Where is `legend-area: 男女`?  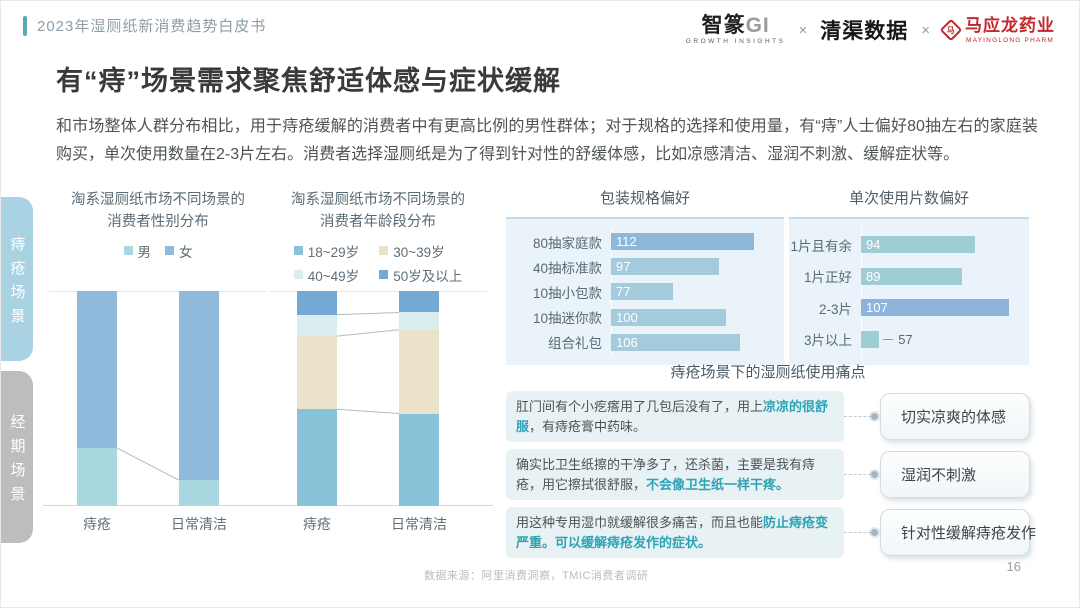 legend-area: 男女 is located at coordinates (158, 263).